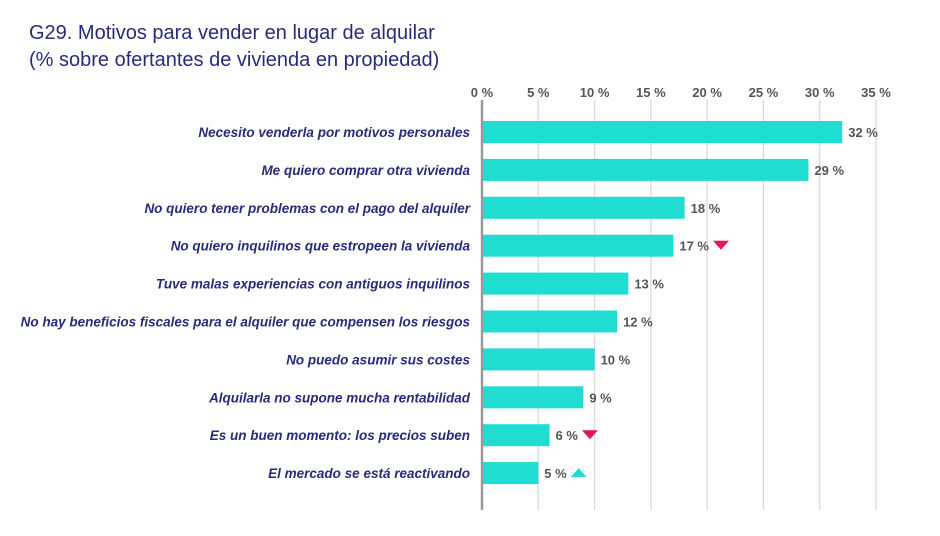 Image resolution: width=940 pixels, height=536 pixels. Describe the element at coordinates (820, 92) in the screenshot. I see `tick-label: 30 %` at that location.